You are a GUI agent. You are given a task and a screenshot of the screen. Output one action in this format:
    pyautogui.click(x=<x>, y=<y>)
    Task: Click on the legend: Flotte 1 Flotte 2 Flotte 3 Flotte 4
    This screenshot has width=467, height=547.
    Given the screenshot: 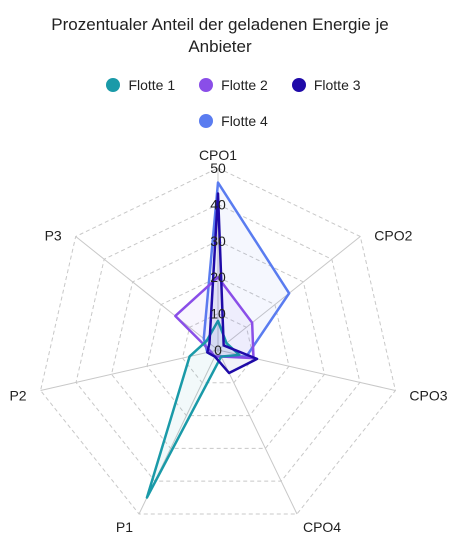 What is the action you would take?
    pyautogui.click(x=233, y=109)
    